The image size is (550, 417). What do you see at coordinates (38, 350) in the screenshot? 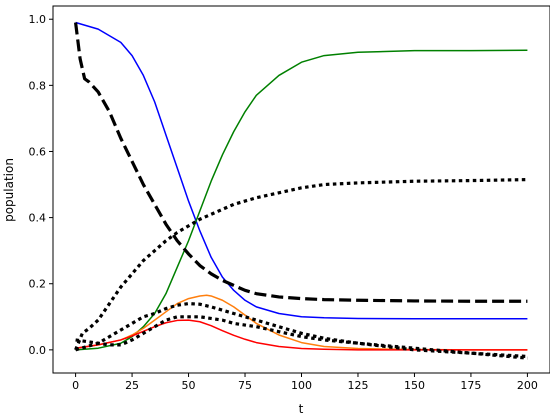
I see `y-tick-label: 0.0` at bounding box center [38, 350].